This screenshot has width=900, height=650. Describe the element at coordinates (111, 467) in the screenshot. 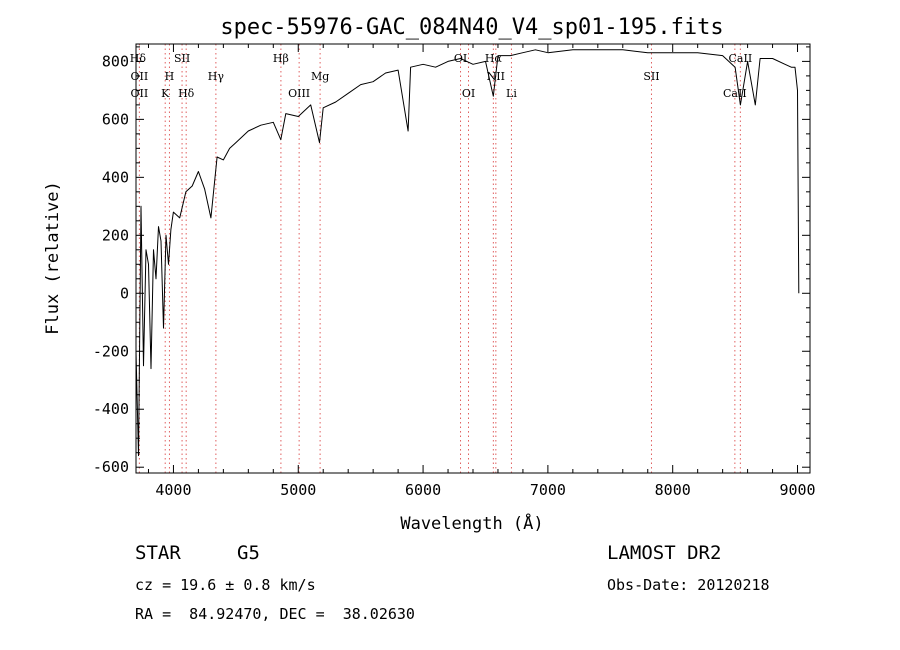

I see `y-tick-label: -600` at that location.